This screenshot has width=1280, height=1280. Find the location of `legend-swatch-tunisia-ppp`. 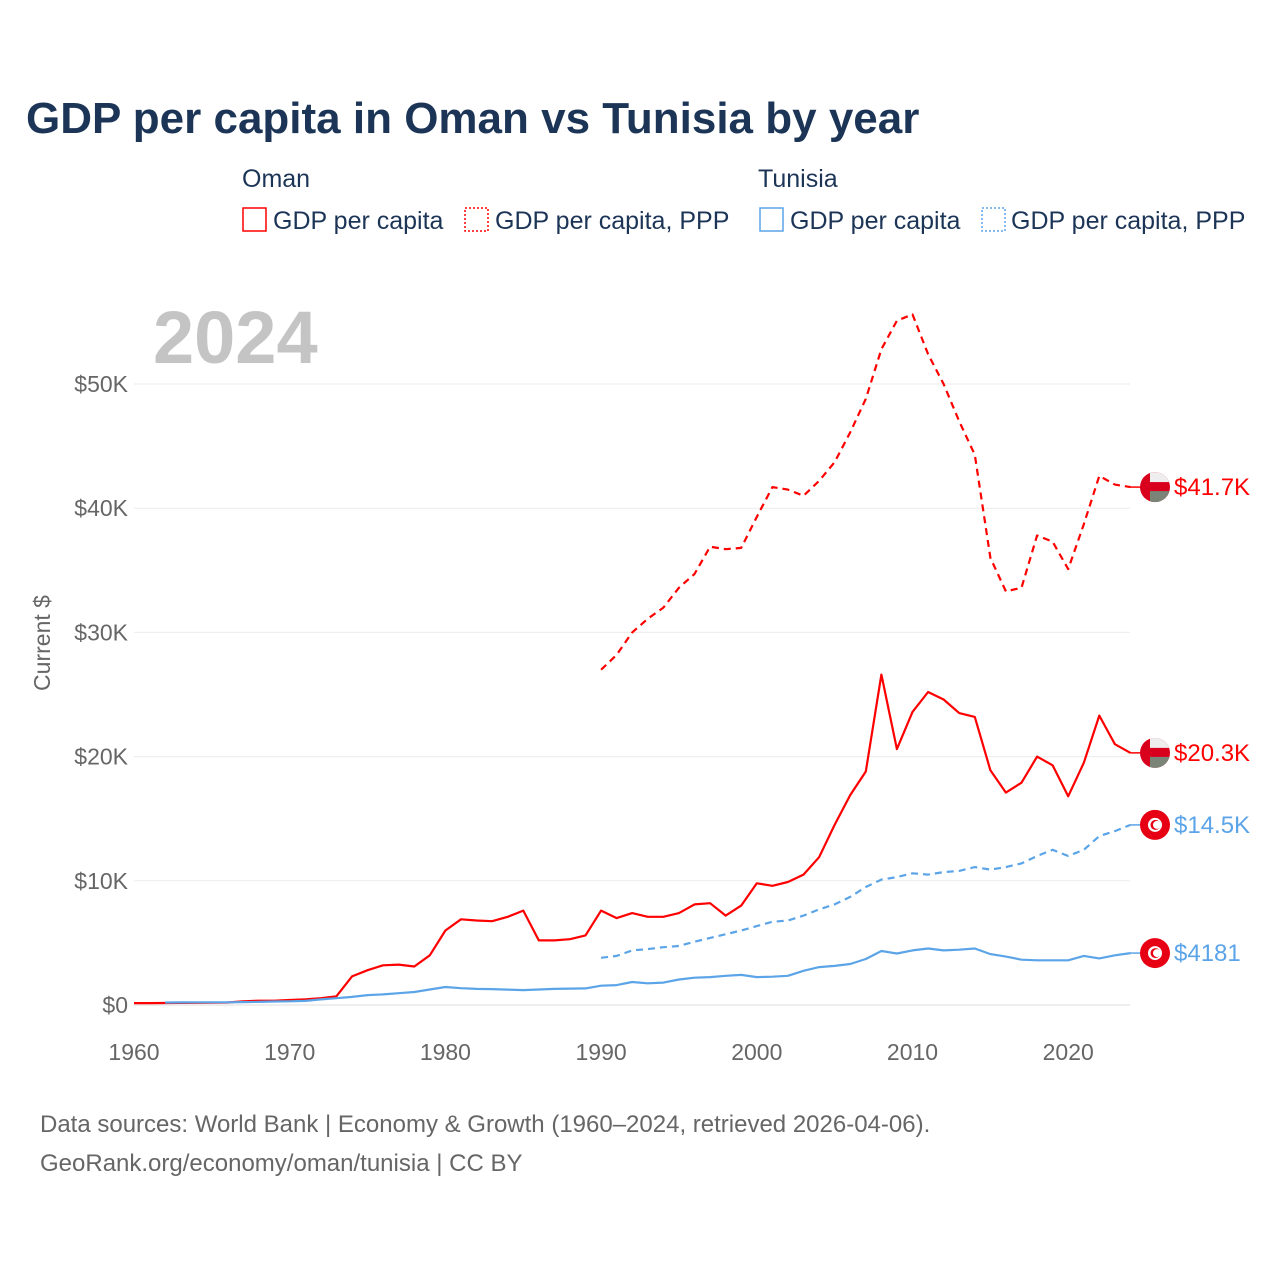

legend-swatch-tunisia-ppp is located at coordinates (993, 219).